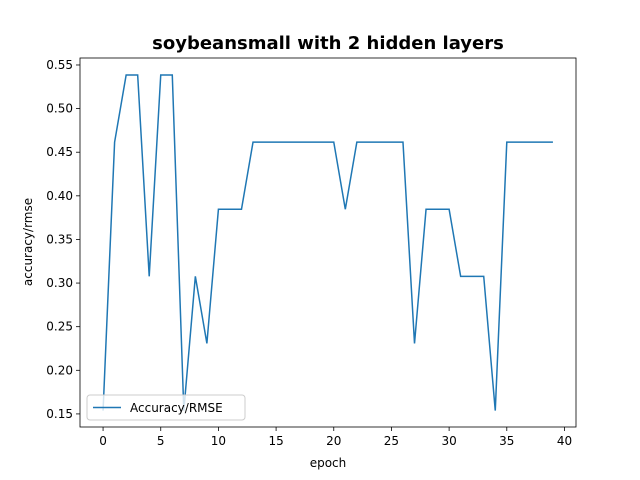 This screenshot has width=640, height=480. Describe the element at coordinates (59, 327) in the screenshot. I see `y-tick-label: 0.25` at that location.